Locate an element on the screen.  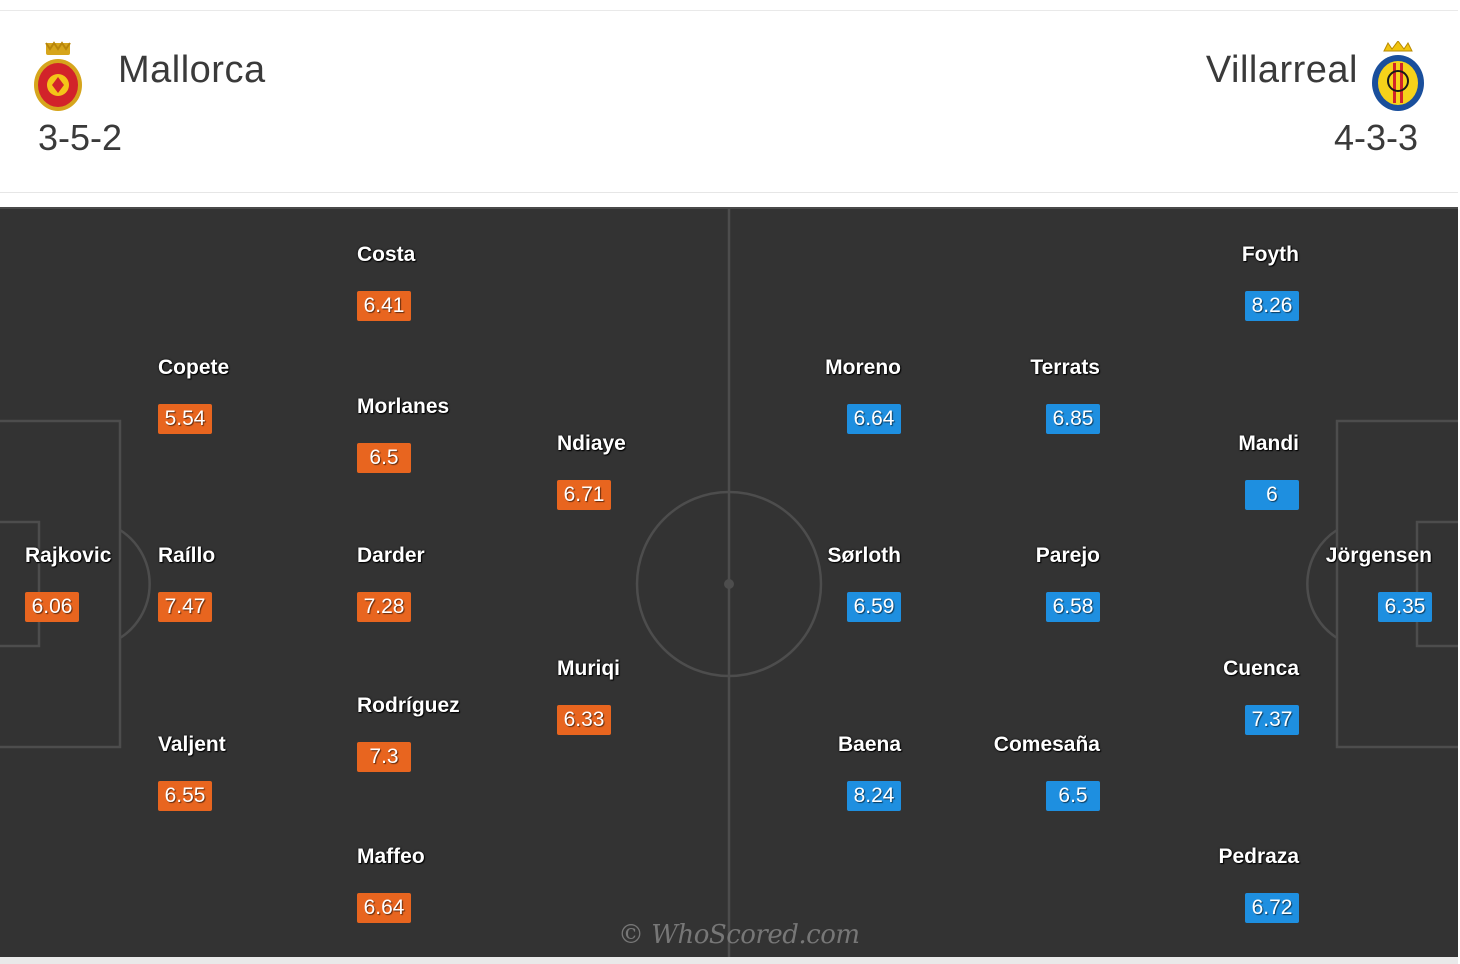
player-name: Jörgensen is located at coordinates (1378, 555).